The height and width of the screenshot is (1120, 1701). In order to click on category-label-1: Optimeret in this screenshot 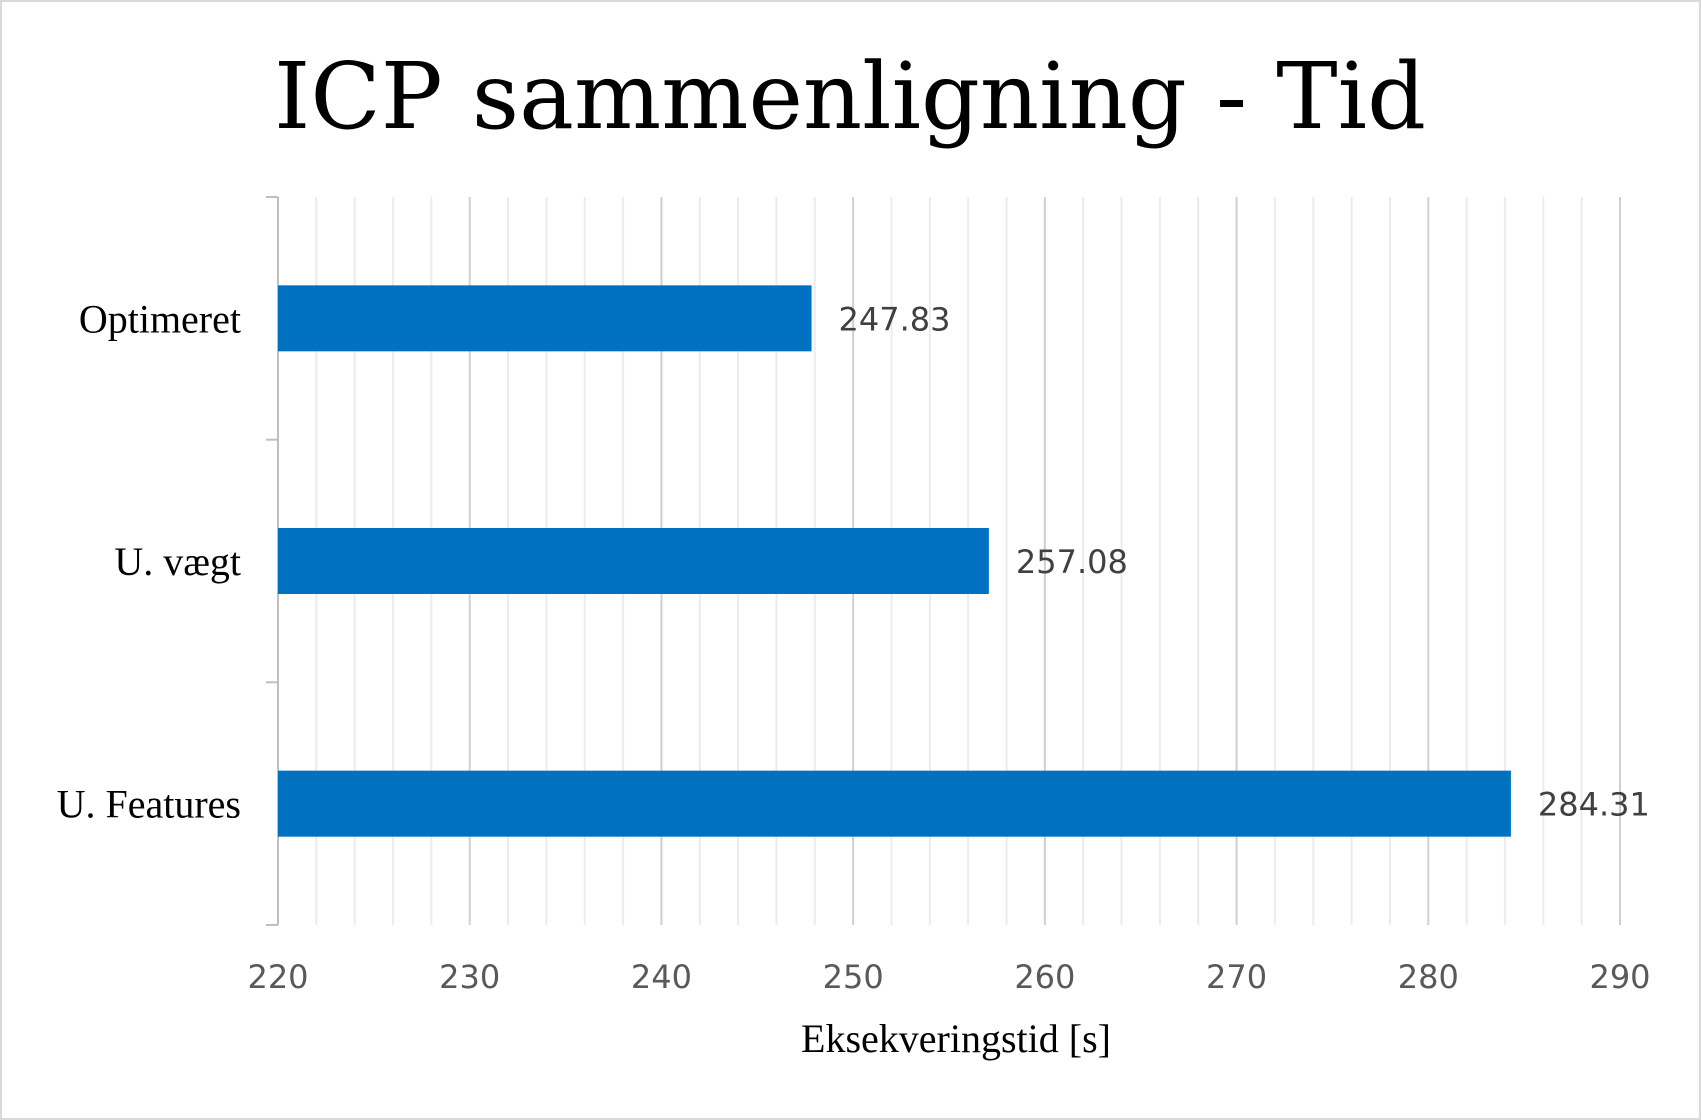, I will do `click(160, 318)`.